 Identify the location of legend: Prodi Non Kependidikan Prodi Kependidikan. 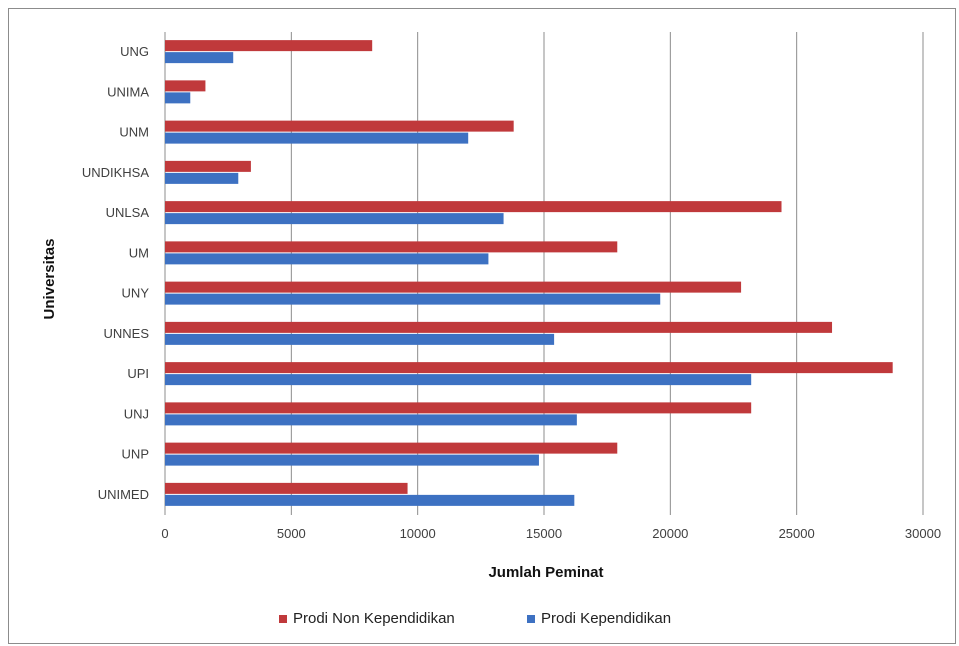
(475, 618).